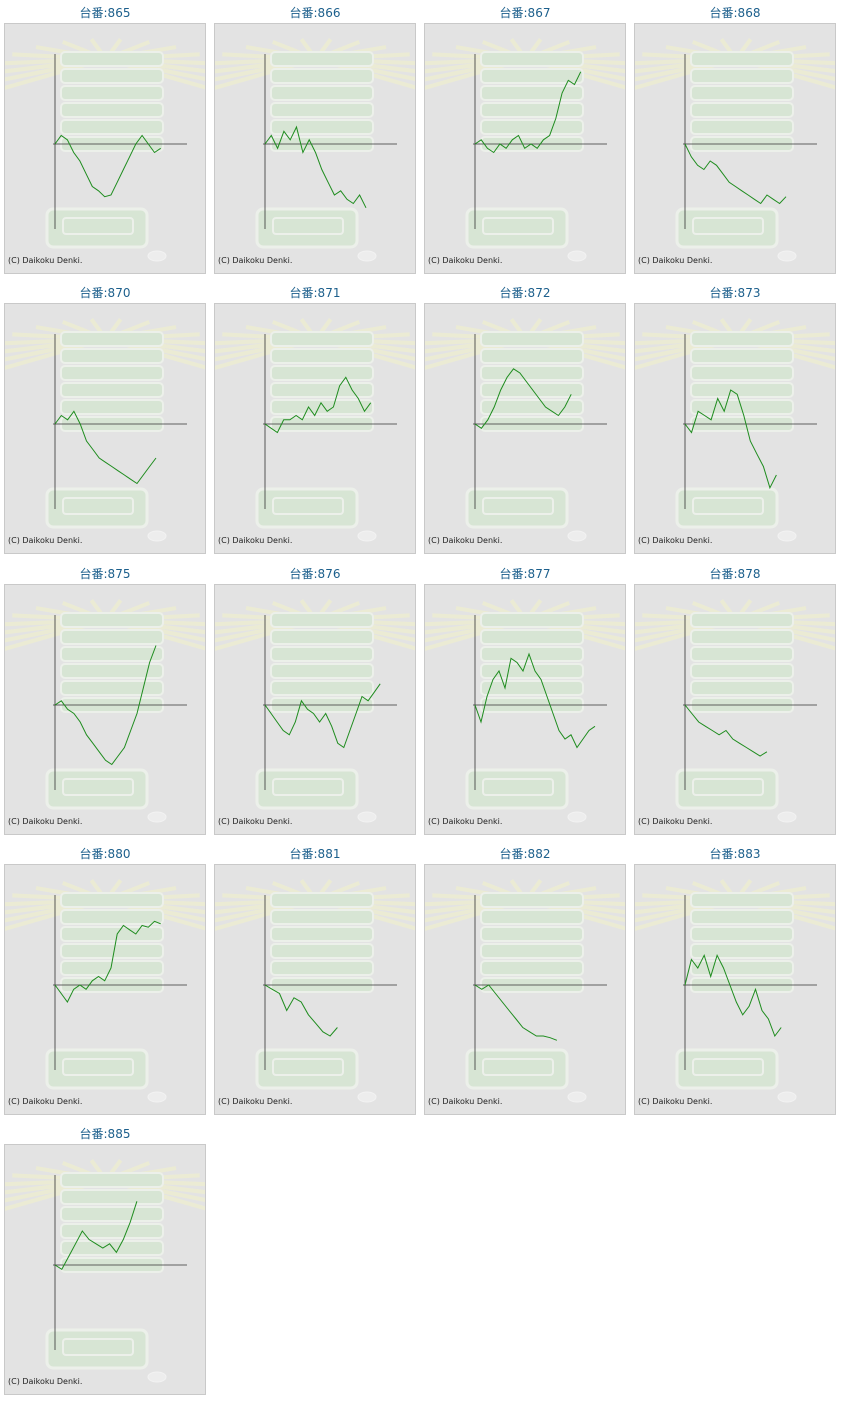  I want to click on chart-title: 台番:872, so click(525, 293).